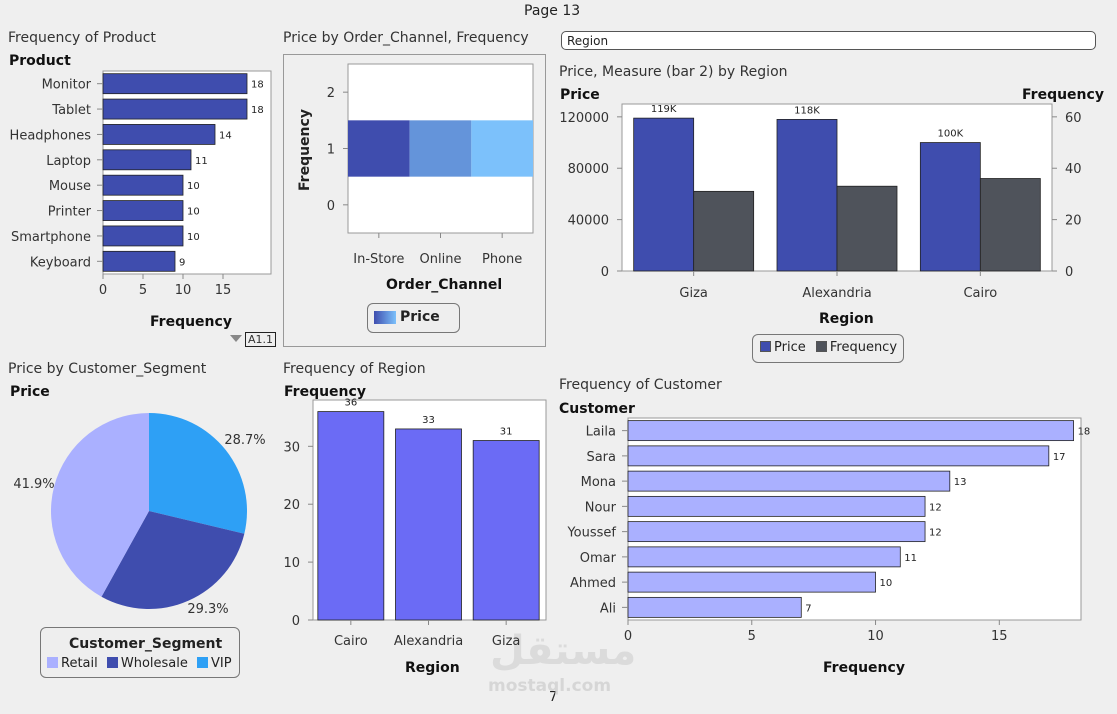  What do you see at coordinates (550, 686) in the screenshot?
I see `watermark-text: mostaql.com` at bounding box center [550, 686].